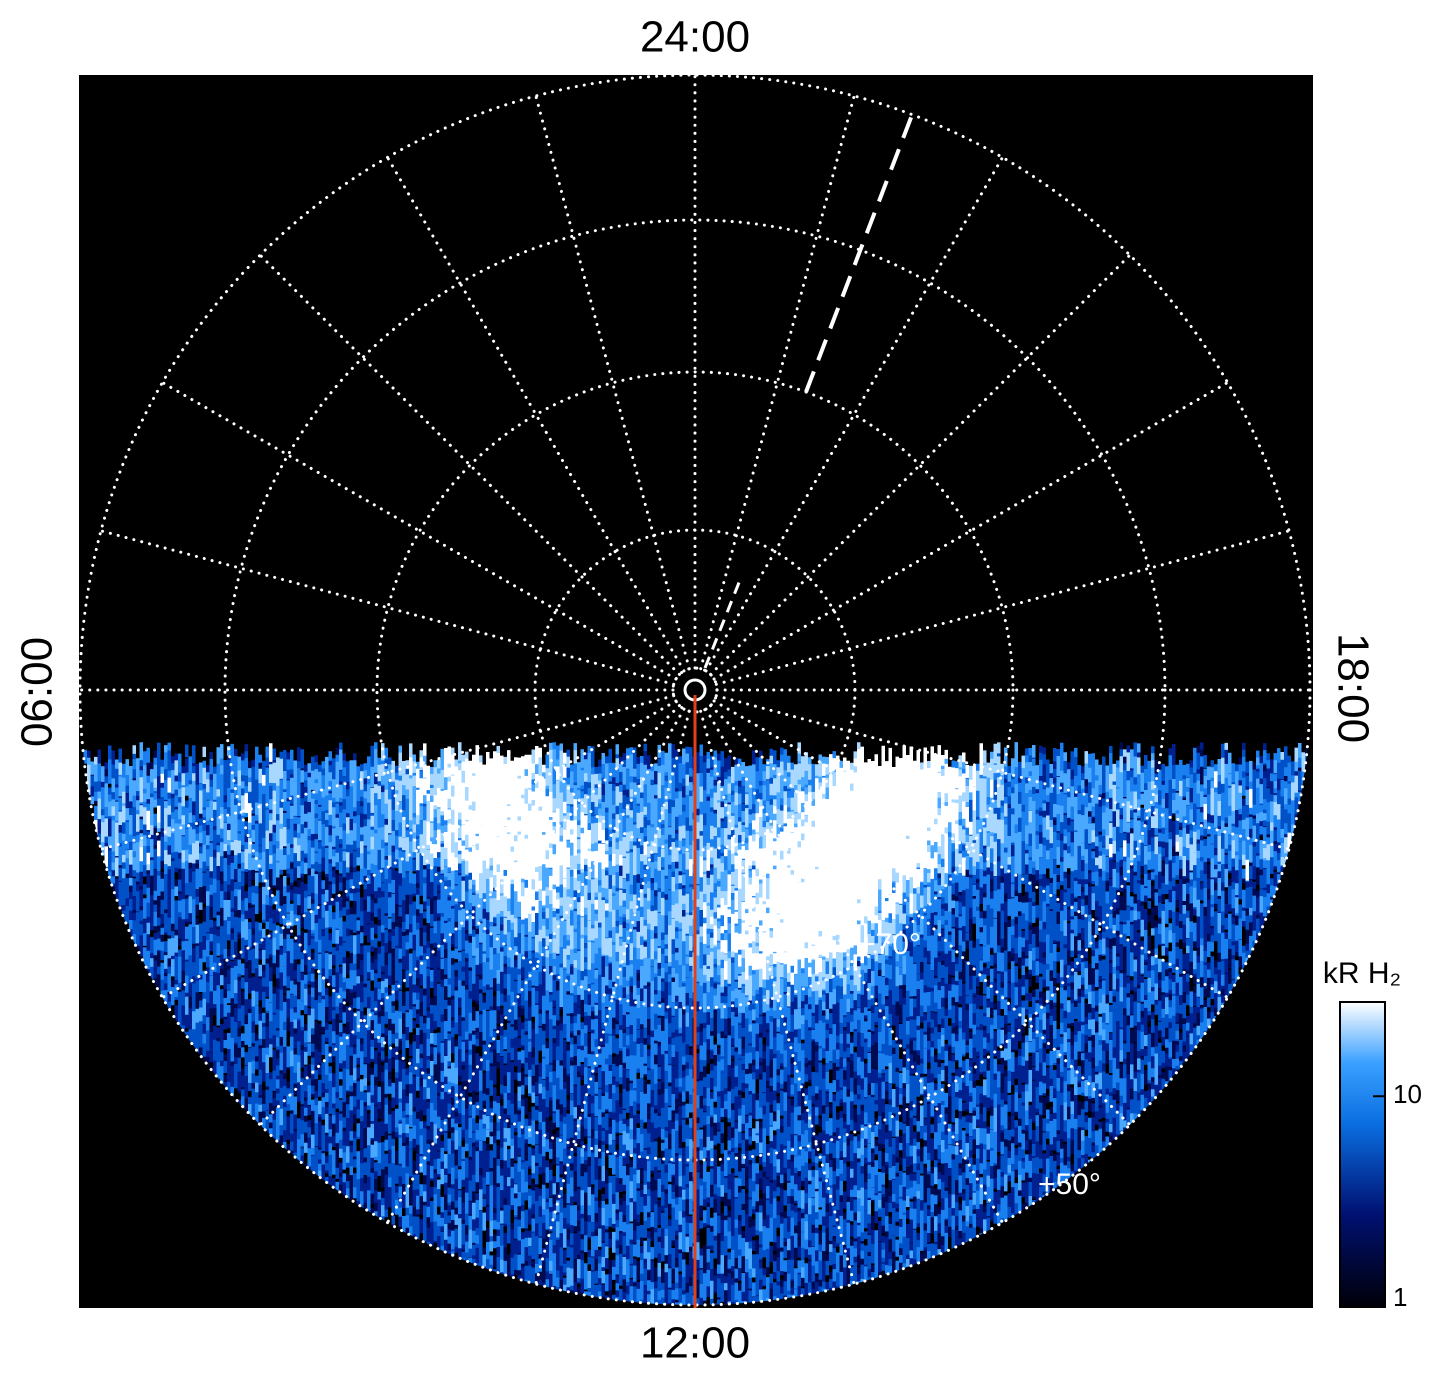  I want to click on hour-label: 12:00, so click(695, 1343).